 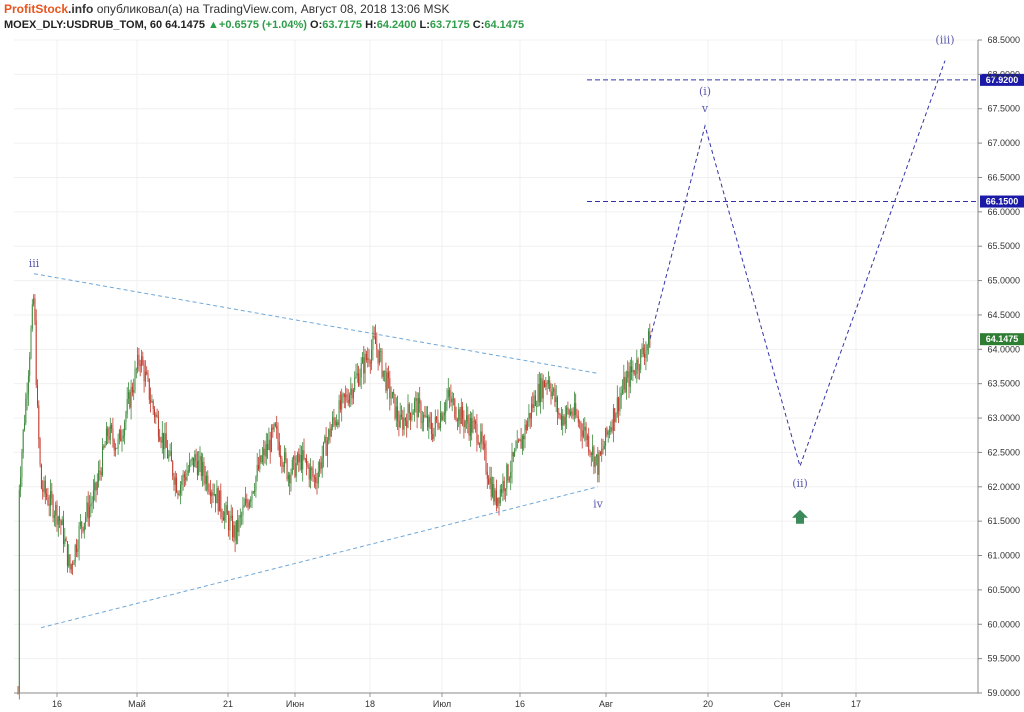 What do you see at coordinates (20, 9) in the screenshot?
I see `brand-profit: Profit` at bounding box center [20, 9].